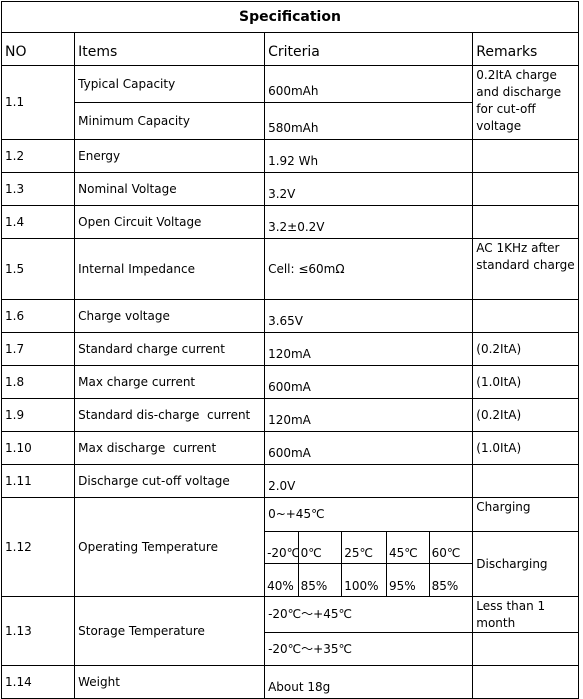 The height and width of the screenshot is (699, 583). What do you see at coordinates (369, 121) in the screenshot?
I see `criteria-value: 580mAh` at bounding box center [369, 121].